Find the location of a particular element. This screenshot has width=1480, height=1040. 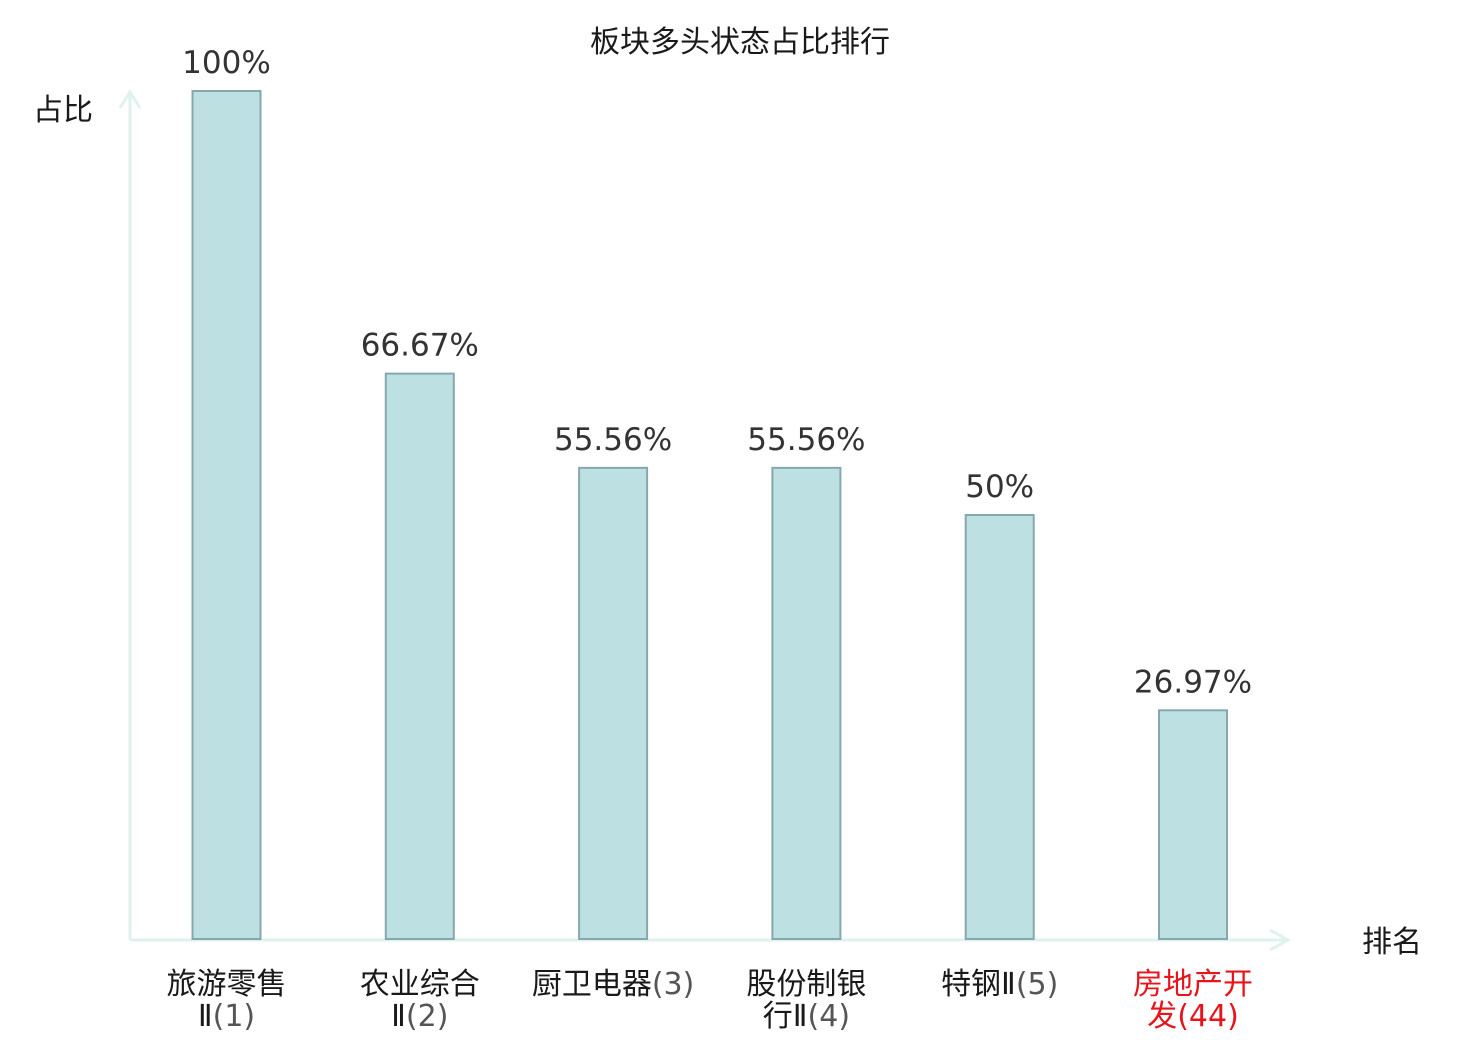

bar-value-label-4: 55.56% is located at coordinates (806, 440).